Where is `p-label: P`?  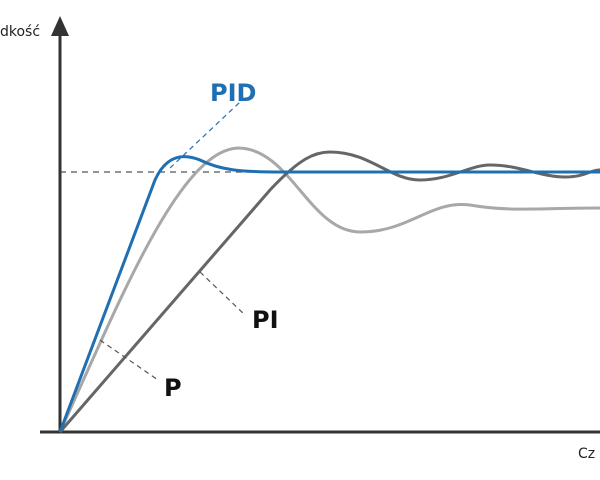 p-label: P is located at coordinates (173, 388).